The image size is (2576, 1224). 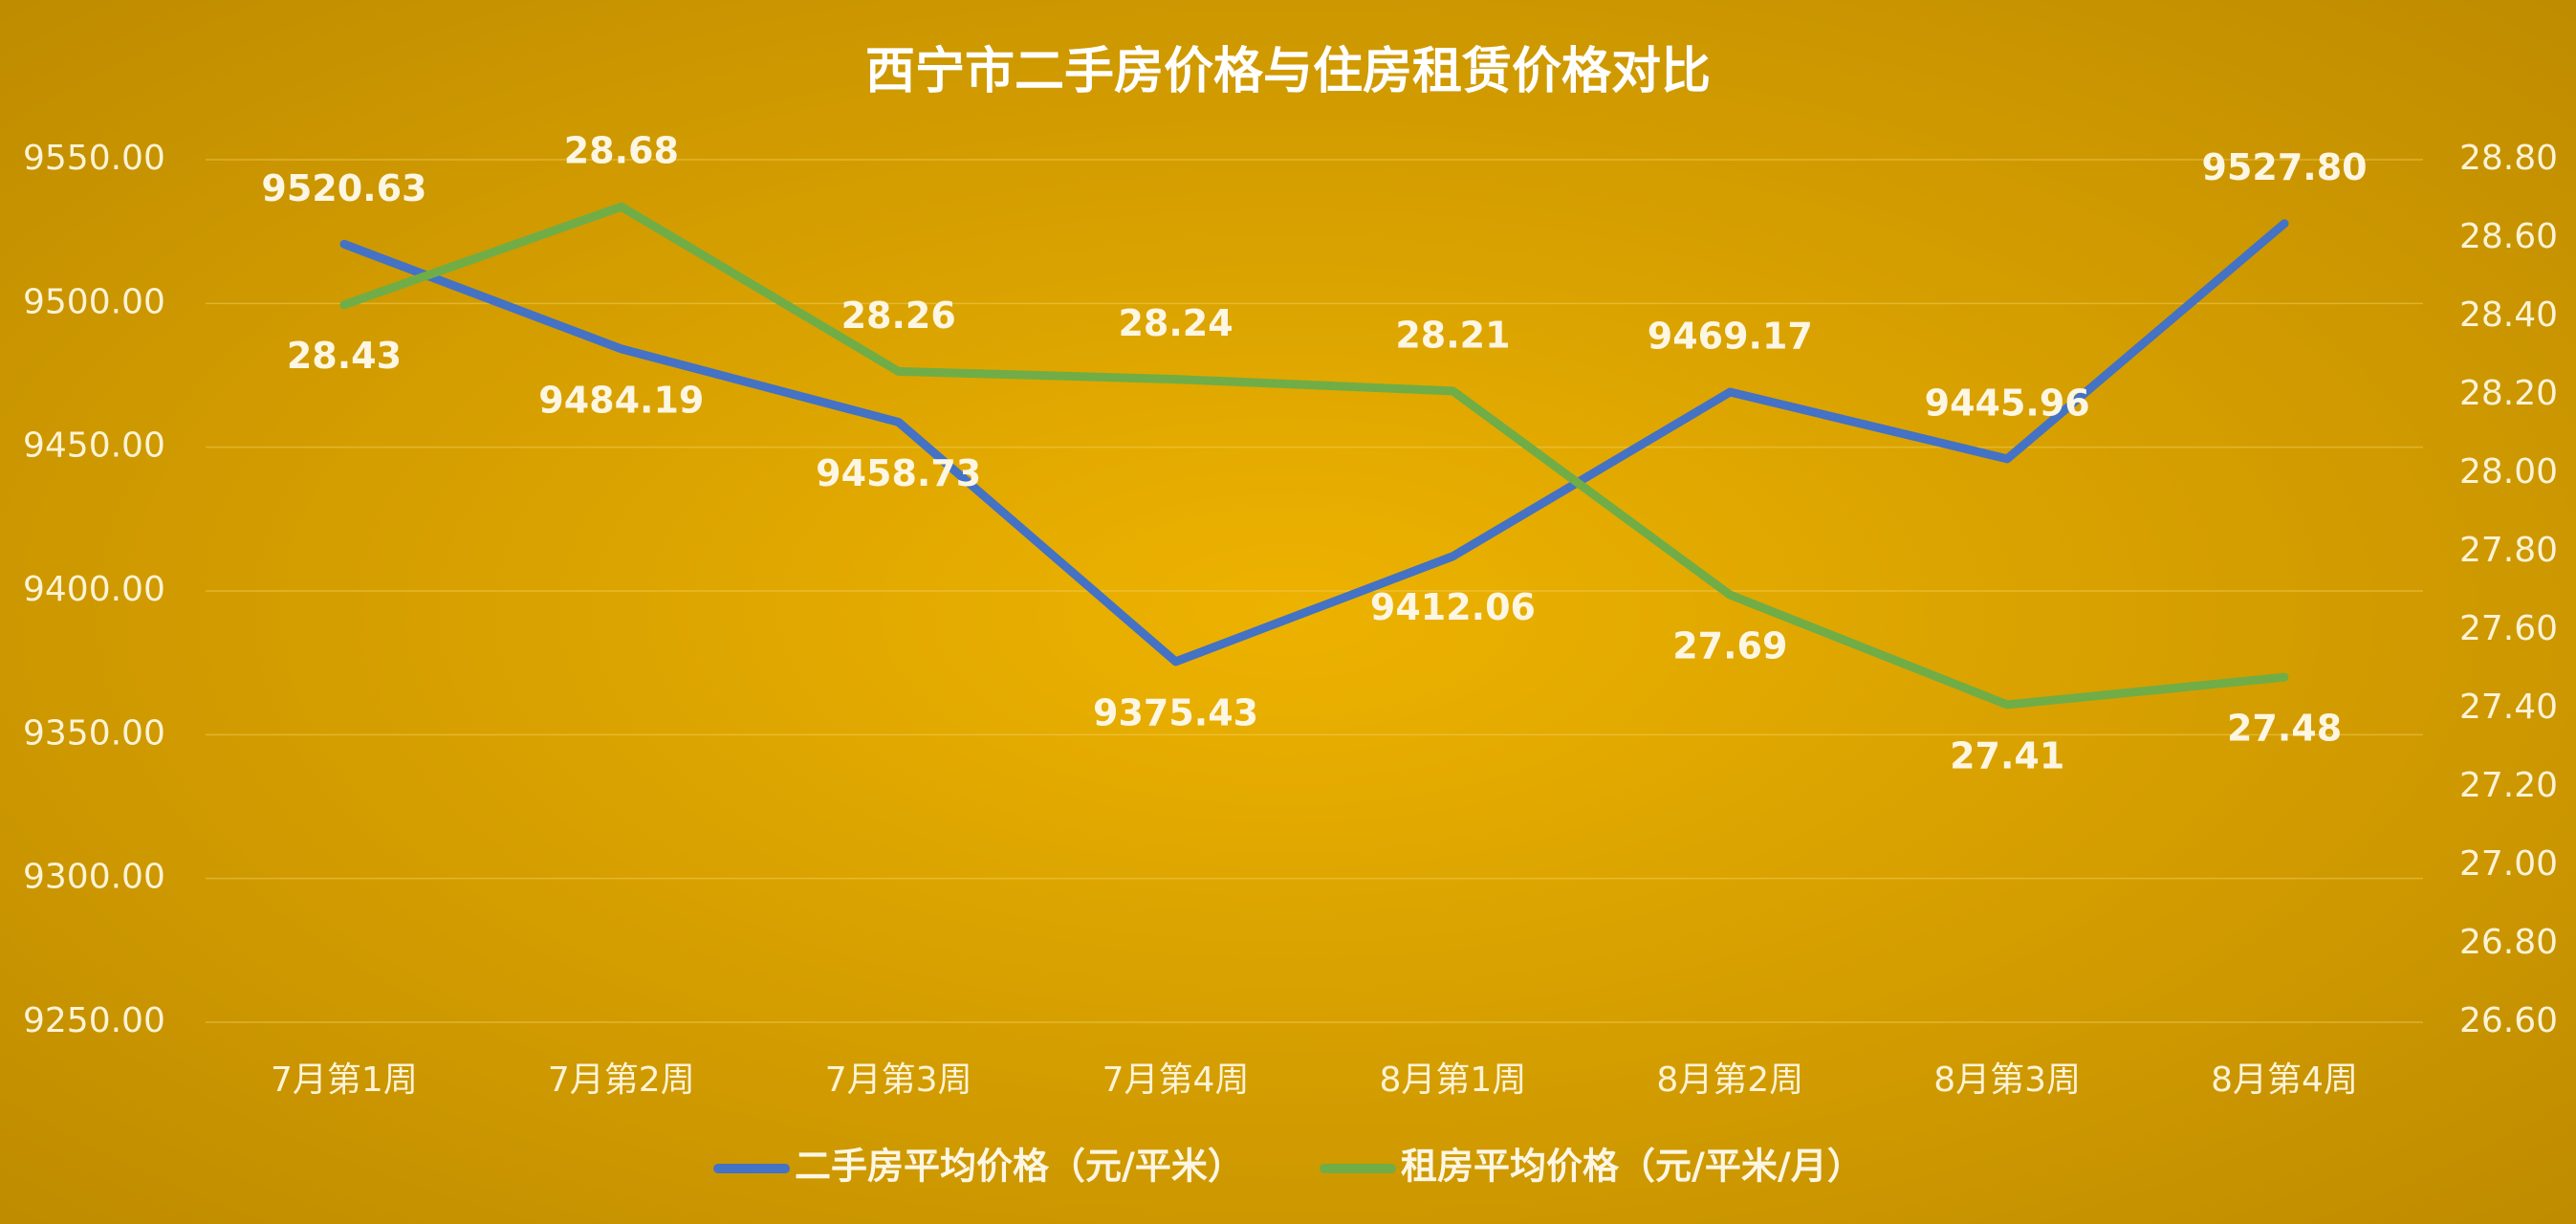 What do you see at coordinates (2508, 628) in the screenshot?
I see `y2-tick-label: 27.60` at bounding box center [2508, 628].